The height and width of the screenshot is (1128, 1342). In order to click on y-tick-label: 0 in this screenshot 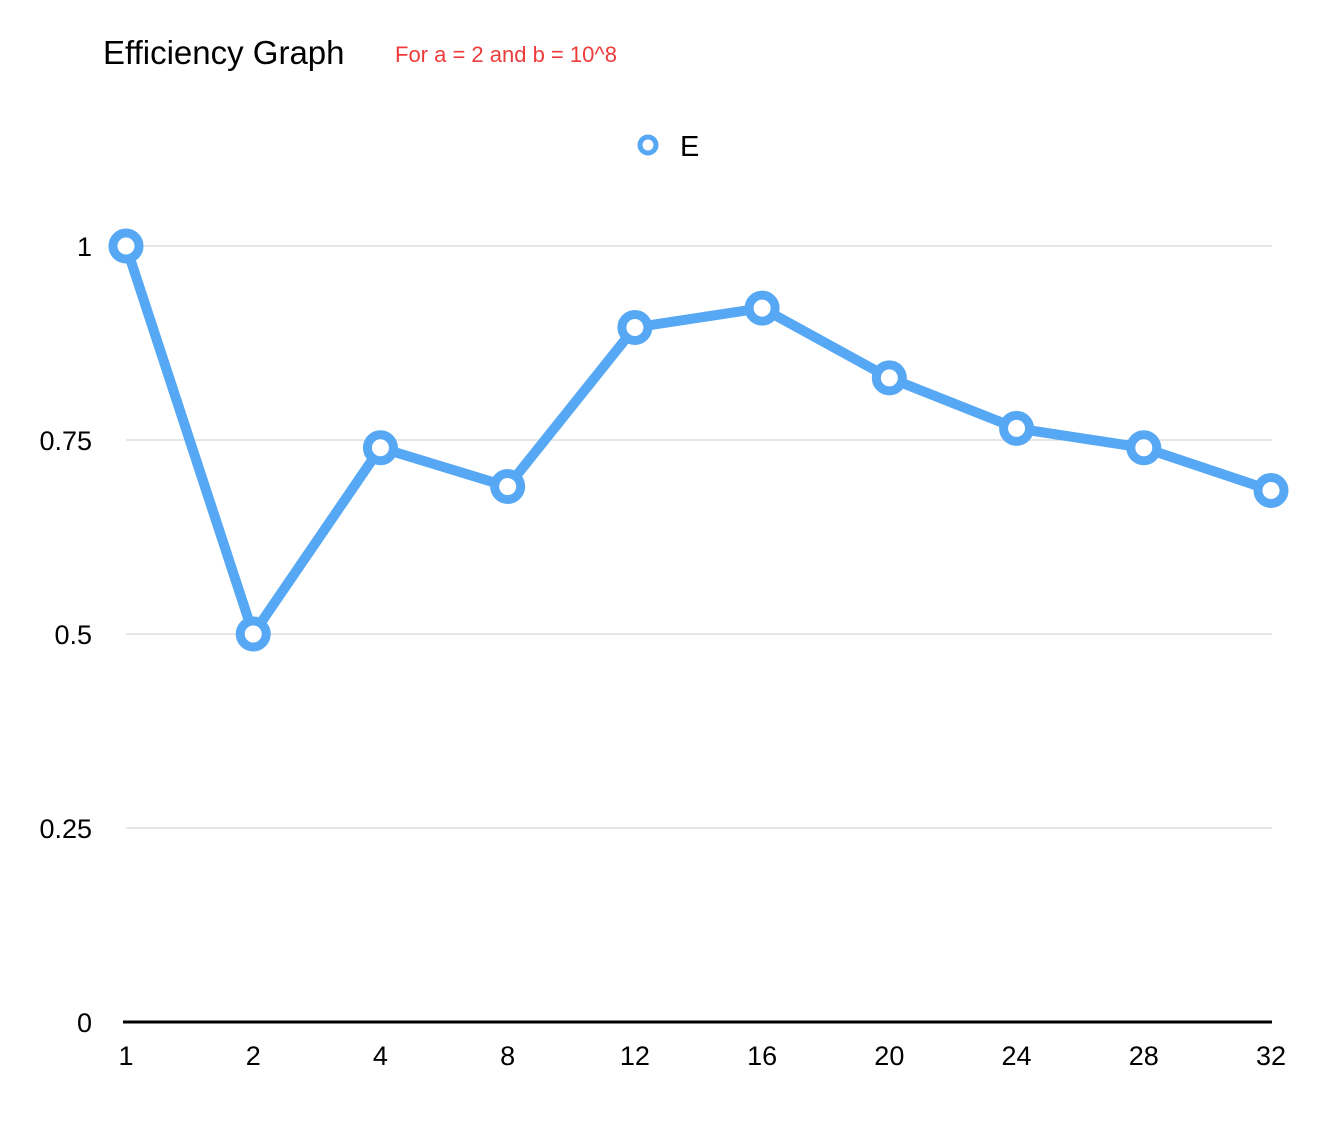, I will do `click(84, 1023)`.